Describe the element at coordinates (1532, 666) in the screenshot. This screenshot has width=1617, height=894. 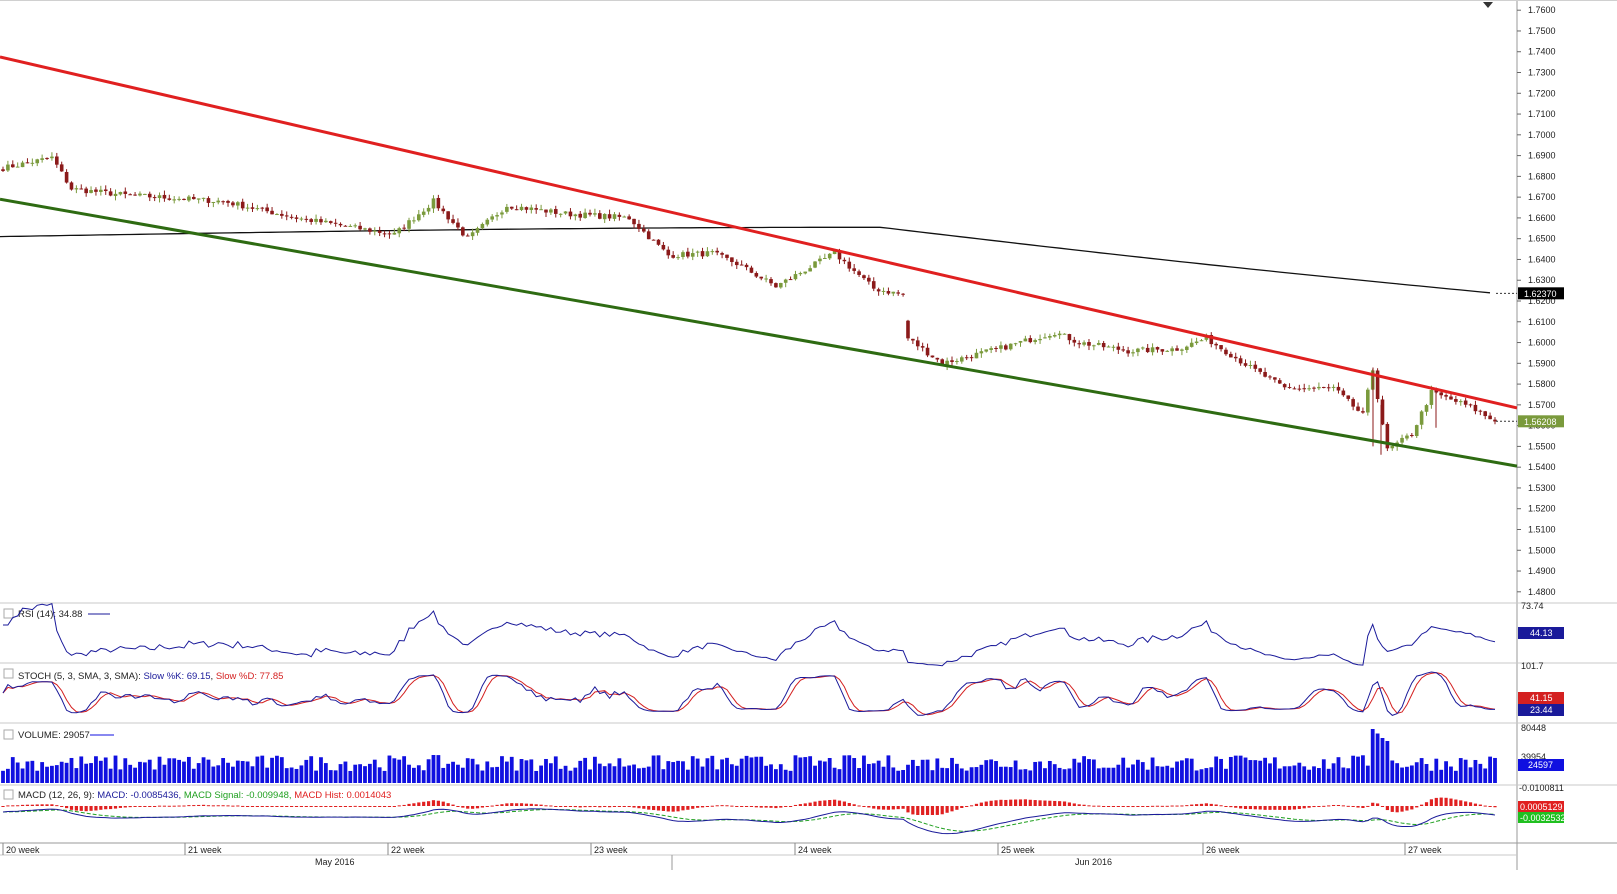
I see `stoch-top-tick: 101.7` at that location.